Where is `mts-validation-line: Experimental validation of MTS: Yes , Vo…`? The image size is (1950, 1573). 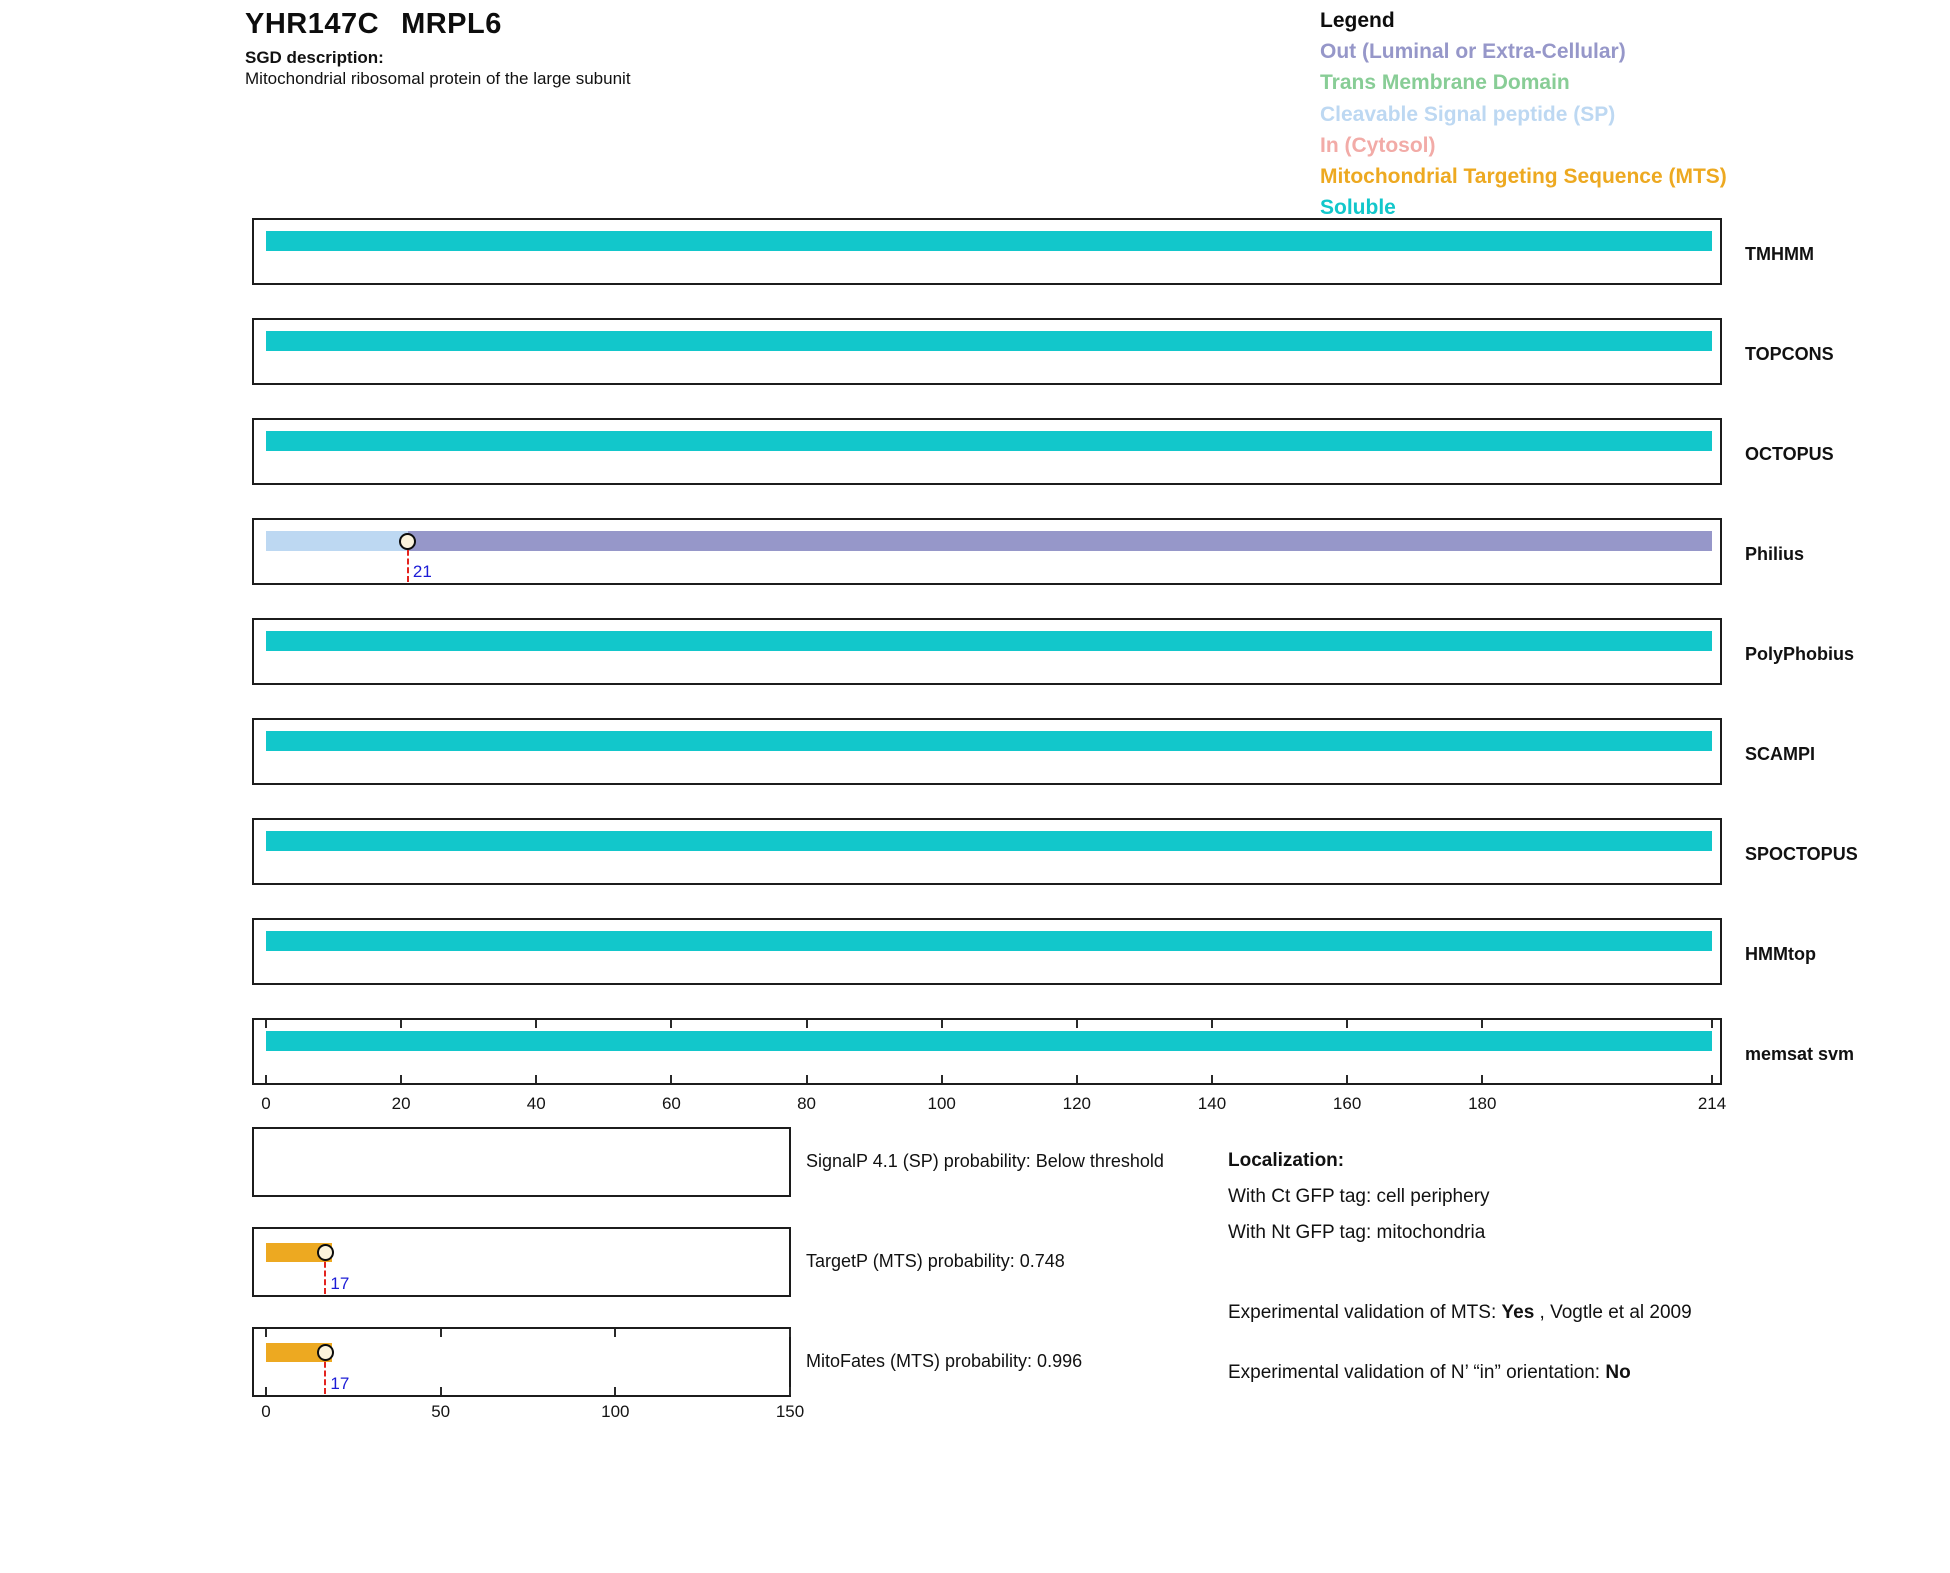 mts-validation-line: Experimental validation of MTS: Yes , Vo… is located at coordinates (1460, 1313).